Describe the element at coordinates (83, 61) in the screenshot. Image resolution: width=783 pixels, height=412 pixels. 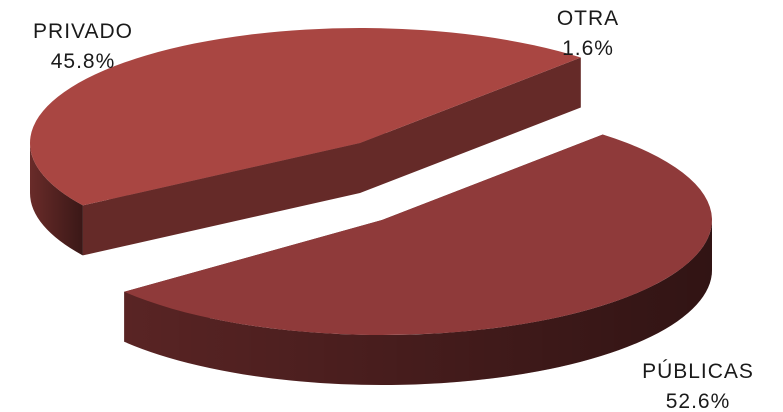
I see `slice-value-privado: 45.8%` at that location.